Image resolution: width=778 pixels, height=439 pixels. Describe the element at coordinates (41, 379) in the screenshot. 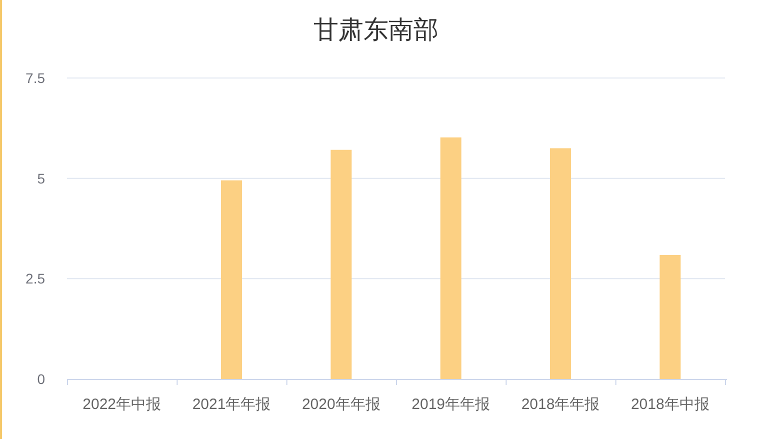

I see `y-tick-label: 0` at that location.